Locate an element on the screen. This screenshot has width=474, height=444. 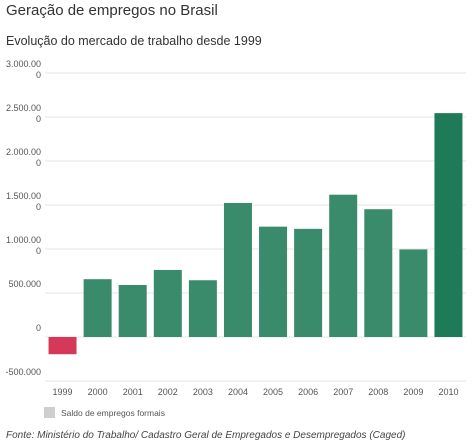
bar-2004 is located at coordinates (237, 269).